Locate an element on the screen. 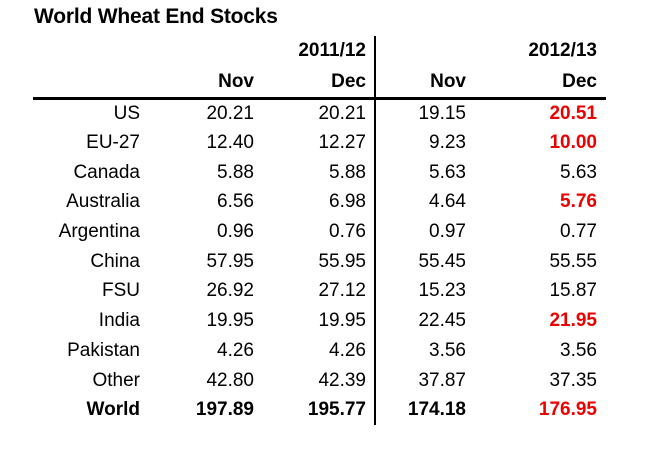  row-label: EU-27 is located at coordinates (113, 143).